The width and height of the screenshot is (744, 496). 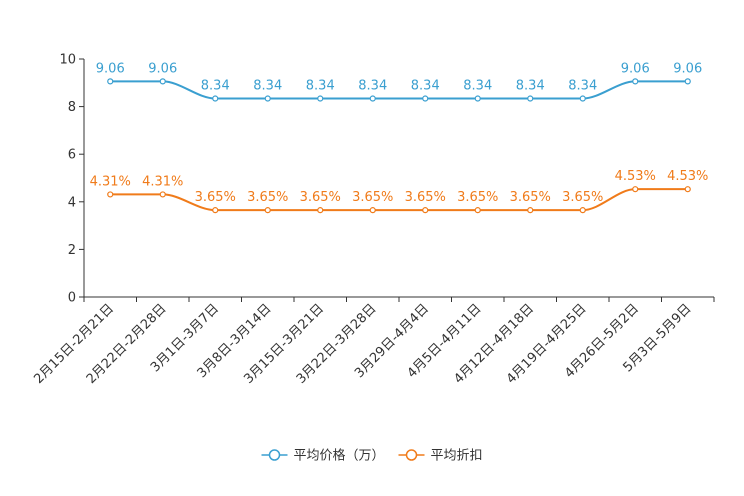 I want to click on y-tick-label: 2, so click(x=72, y=250).